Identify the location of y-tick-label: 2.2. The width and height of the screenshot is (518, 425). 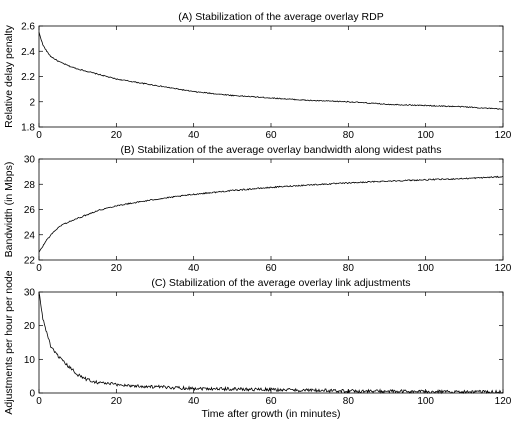
(28, 77).